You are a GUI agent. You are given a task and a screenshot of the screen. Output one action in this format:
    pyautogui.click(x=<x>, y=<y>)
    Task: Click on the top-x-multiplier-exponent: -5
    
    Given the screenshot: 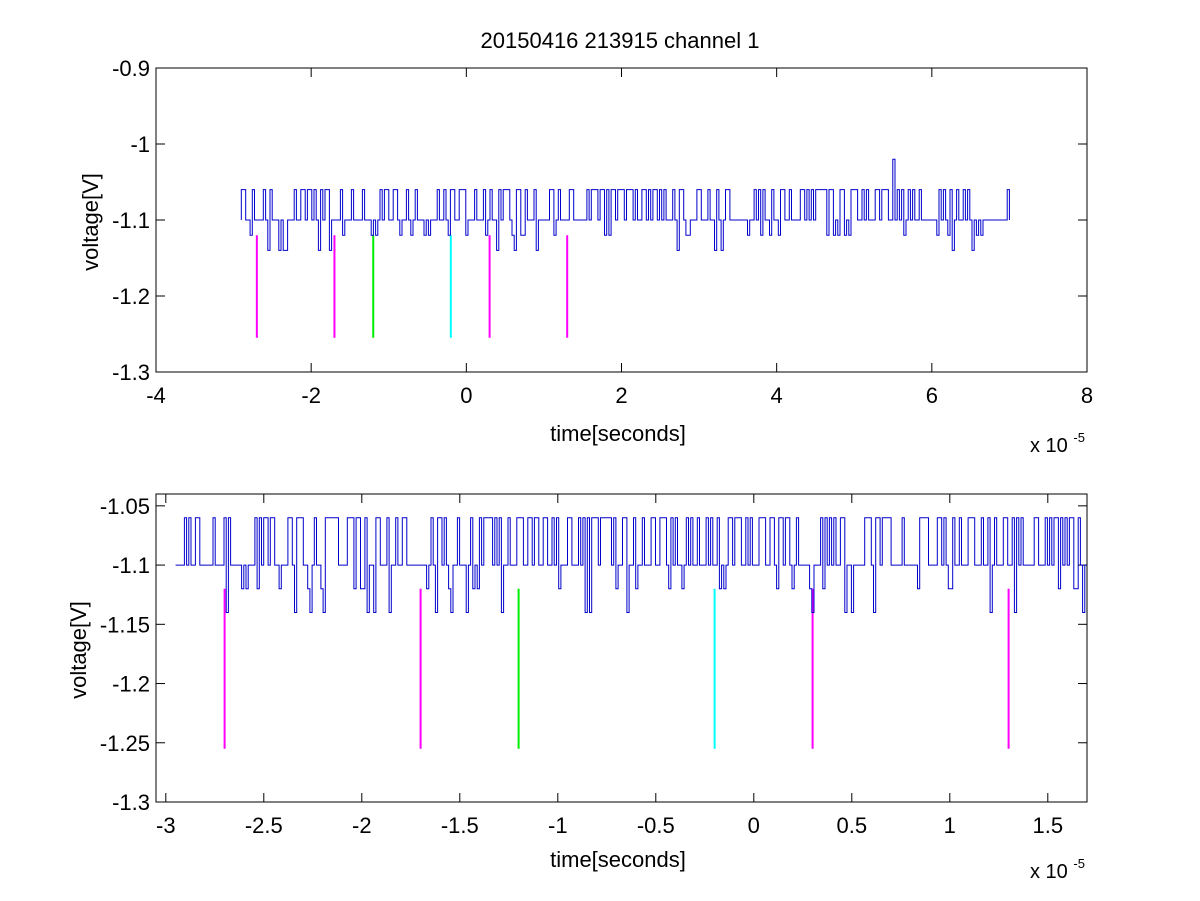 What is the action you would take?
    pyautogui.click(x=1079, y=437)
    